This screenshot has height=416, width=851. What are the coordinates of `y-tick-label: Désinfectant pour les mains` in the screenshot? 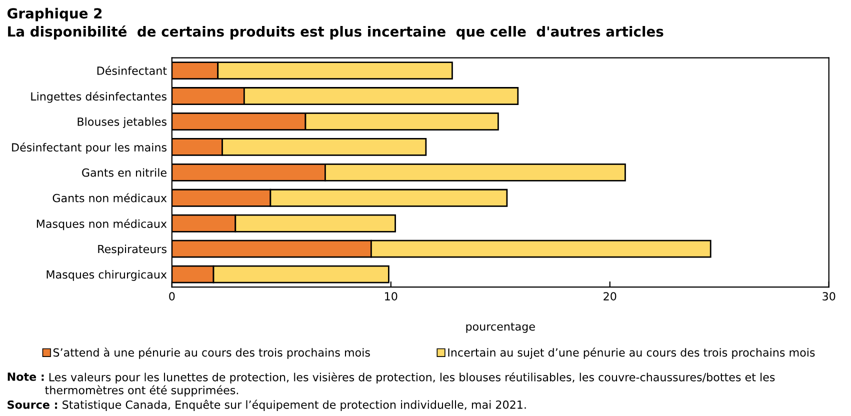 It's located at (89, 148).